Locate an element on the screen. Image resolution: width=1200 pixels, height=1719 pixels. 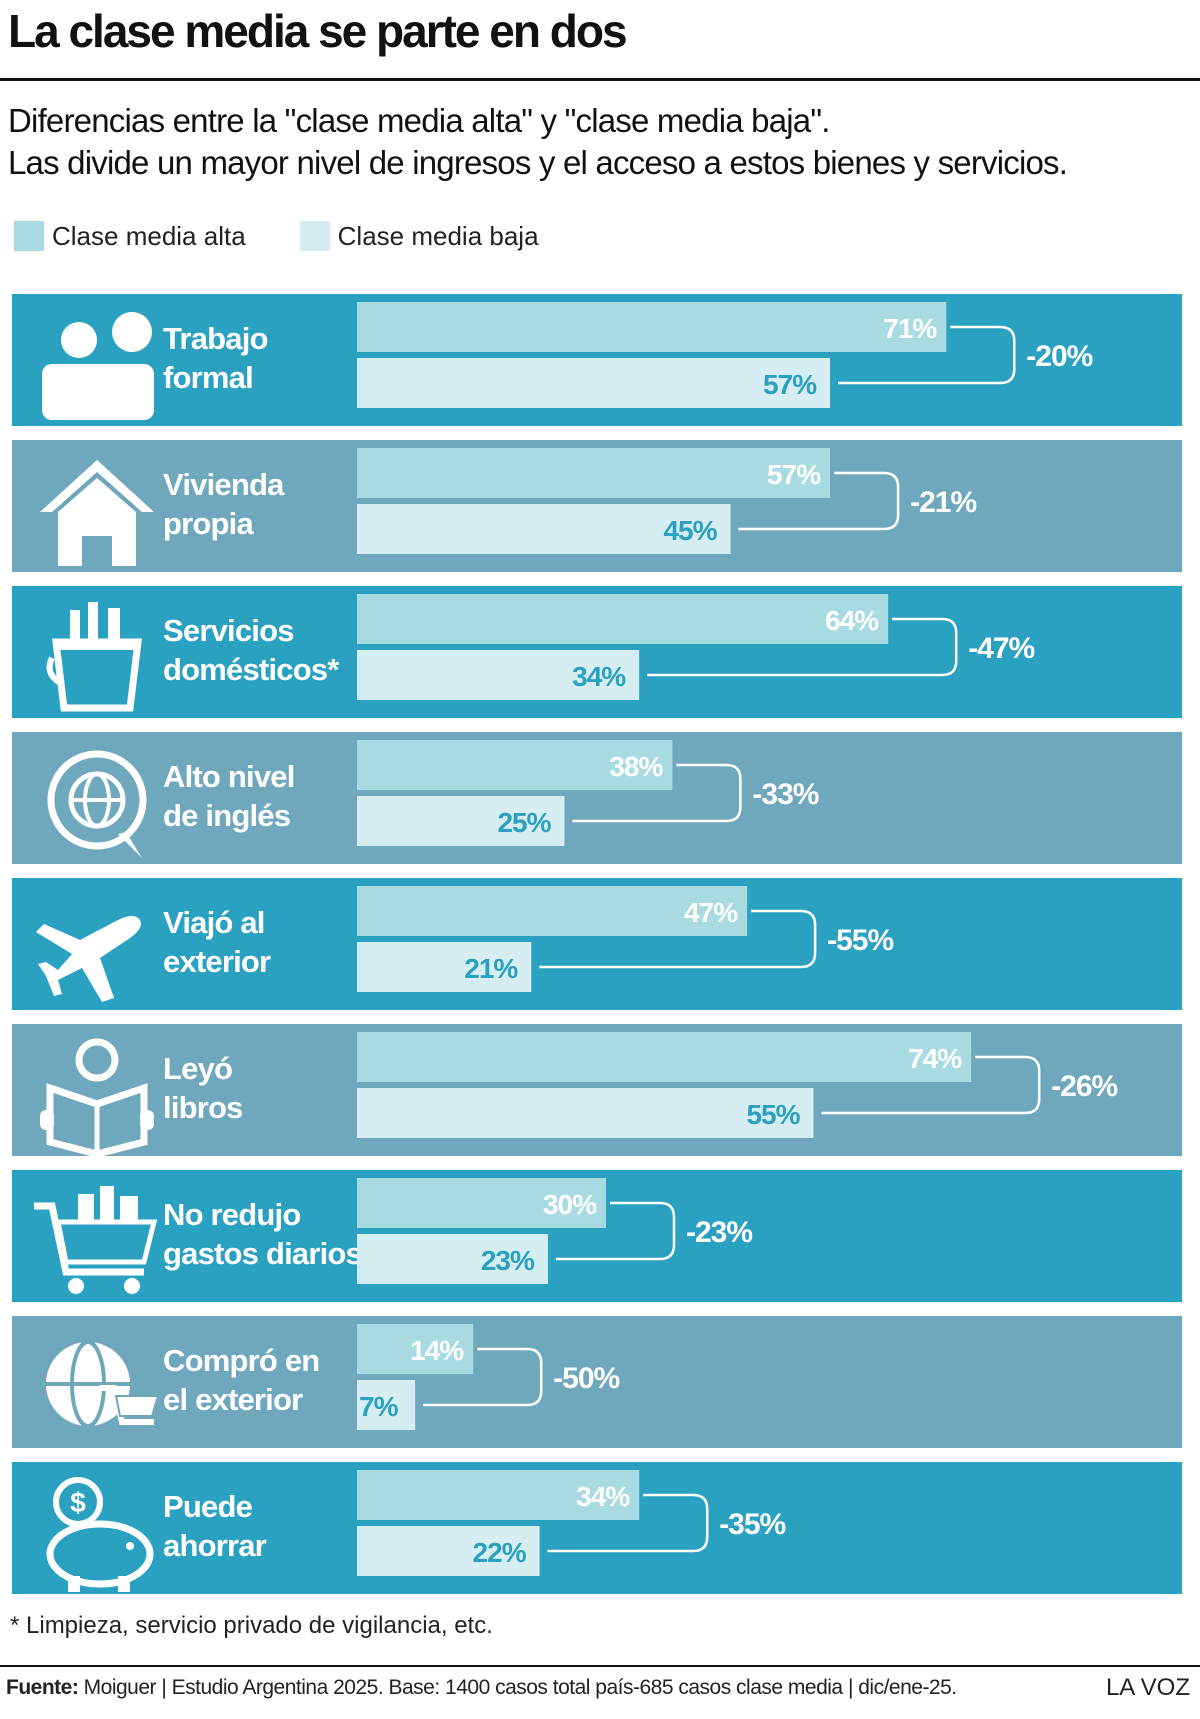
chart-legend: Clase media alta Clase media baja is located at coordinates (303, 236).